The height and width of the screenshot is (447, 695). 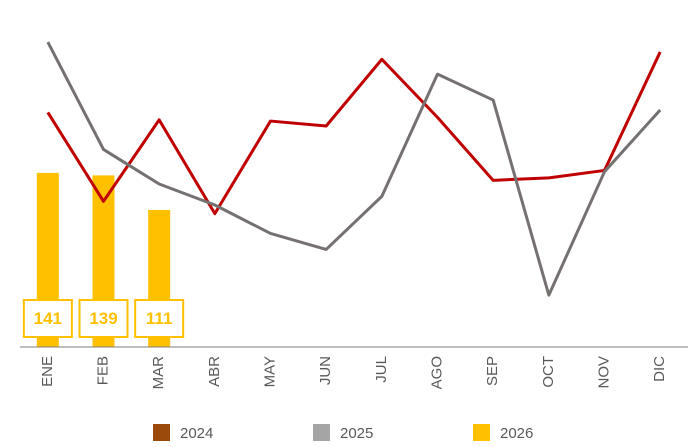 I want to click on x-tick-label: AGO, so click(x=436, y=372).